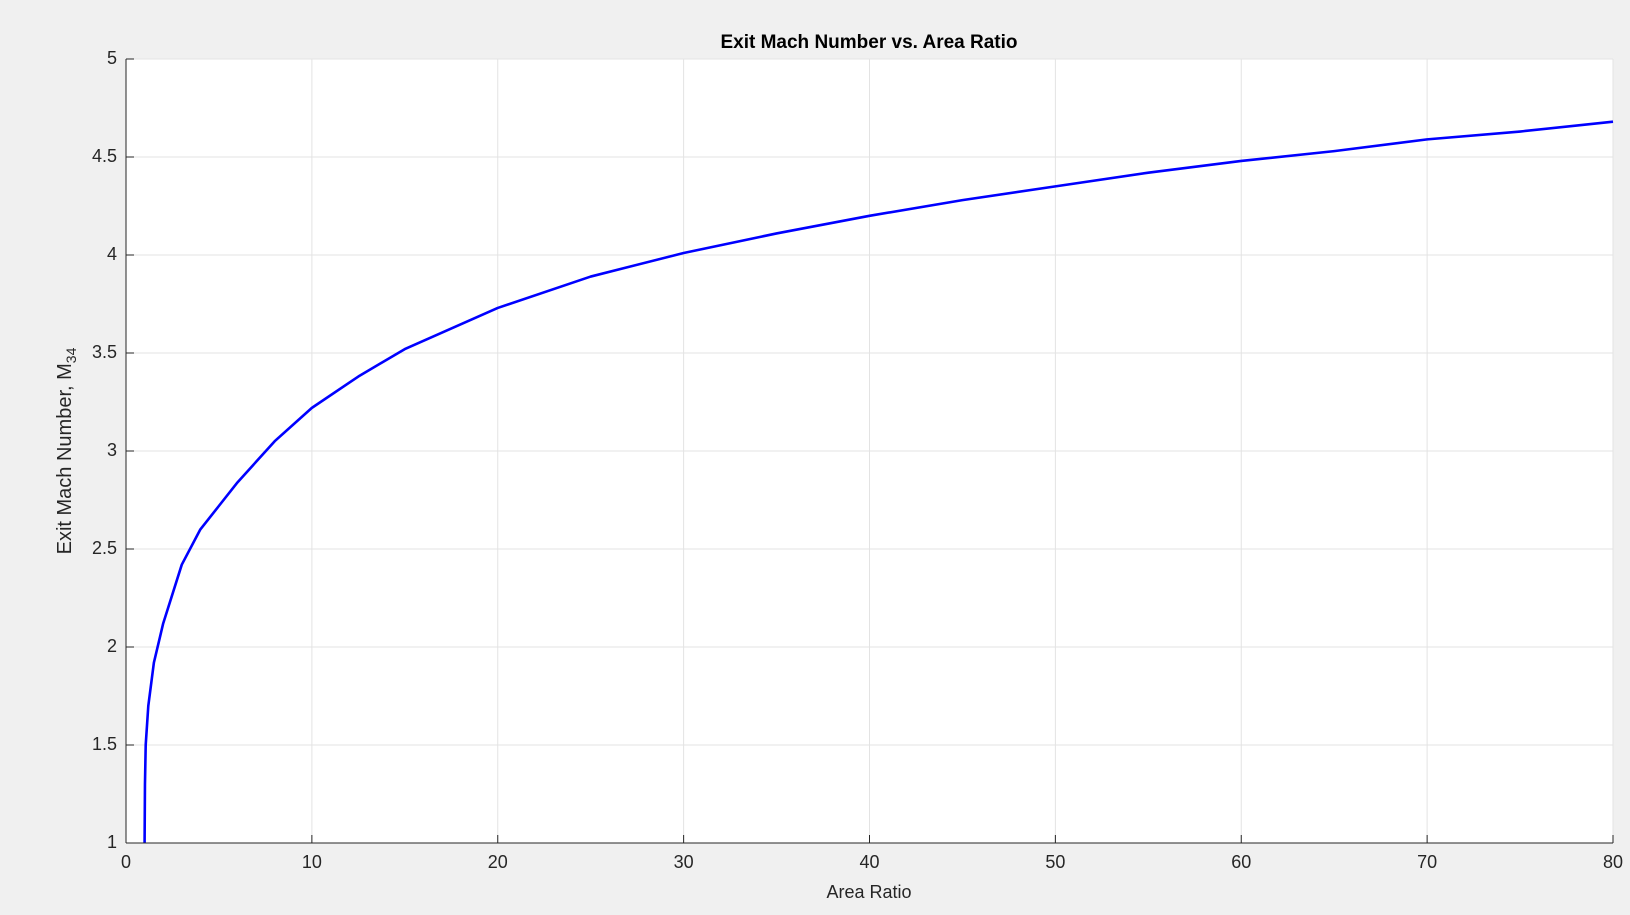  What do you see at coordinates (1613, 862) in the screenshot?
I see `x-tick-label: 80` at bounding box center [1613, 862].